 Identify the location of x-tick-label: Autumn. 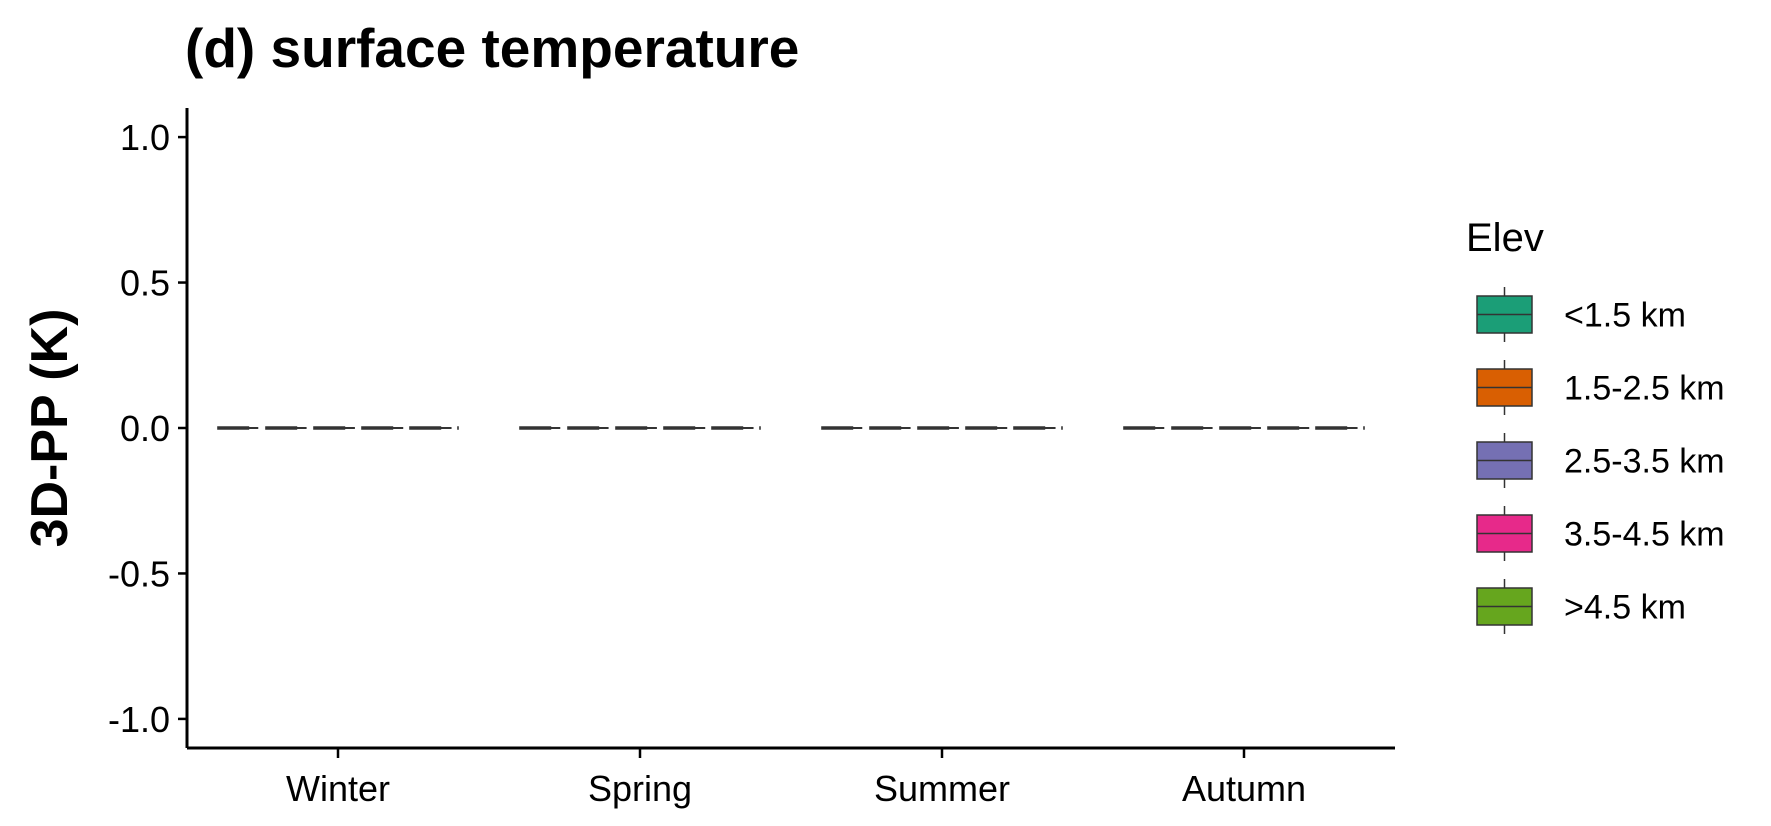
(1244, 788).